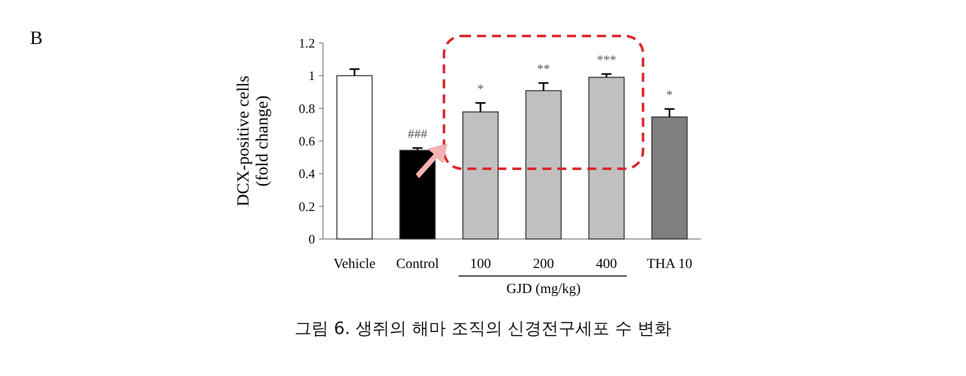 This screenshot has width=966, height=376. What do you see at coordinates (36, 38) in the screenshot?
I see `text: B` at bounding box center [36, 38].